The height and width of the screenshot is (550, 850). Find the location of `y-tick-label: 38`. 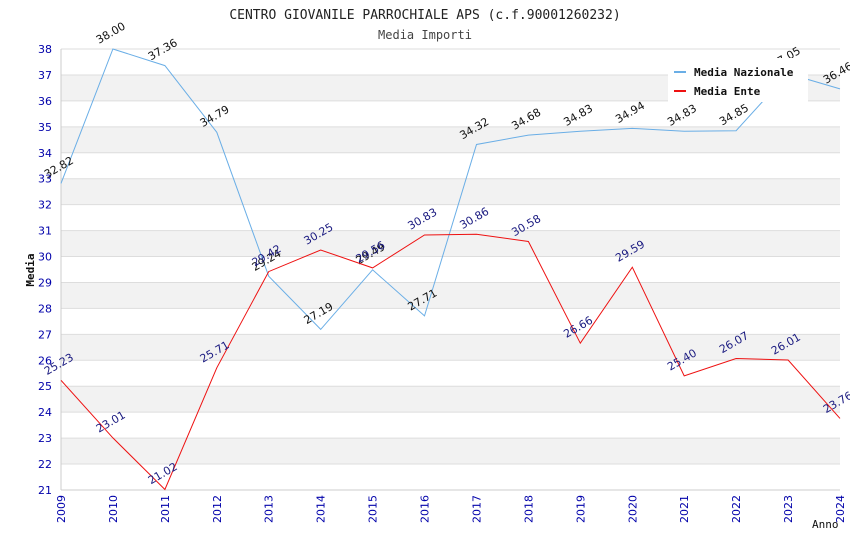

y-tick-label: 38 is located at coordinates (45, 49).